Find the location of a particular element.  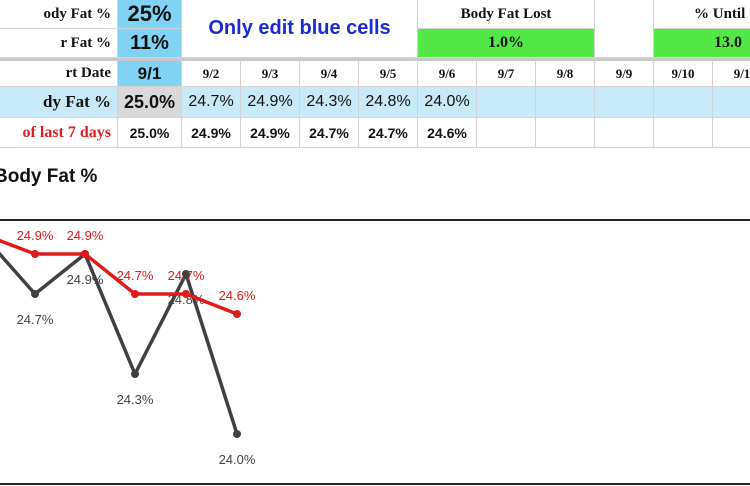

until-header: % Until is located at coordinates (702, 14).